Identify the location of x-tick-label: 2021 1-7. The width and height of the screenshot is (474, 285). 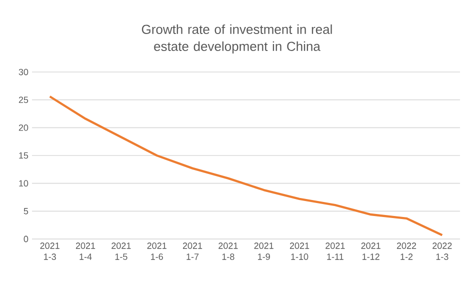
(192, 251).